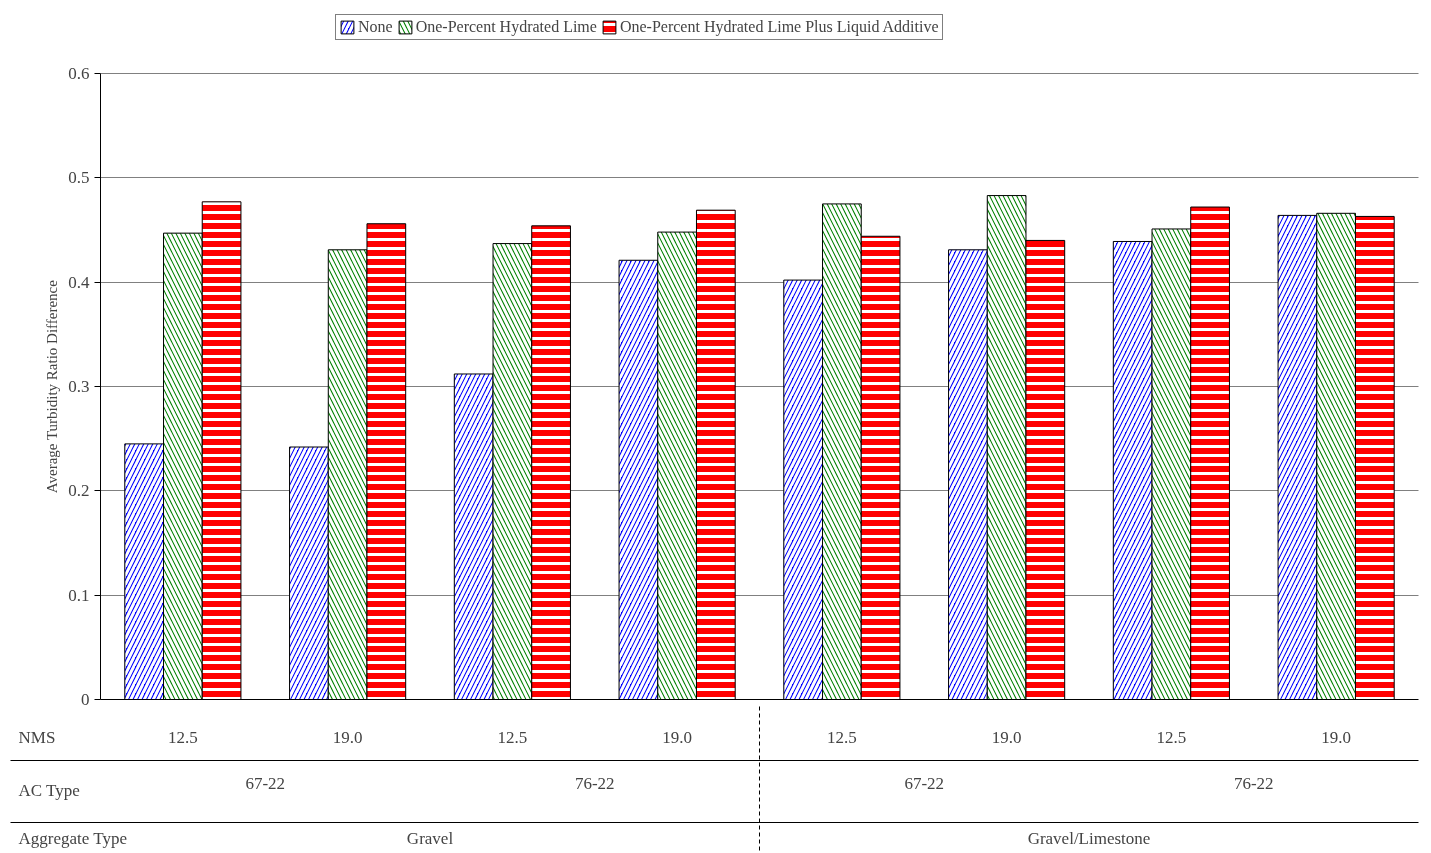  What do you see at coordinates (79, 386) in the screenshot?
I see `y-tick-label: 0.3` at bounding box center [79, 386].